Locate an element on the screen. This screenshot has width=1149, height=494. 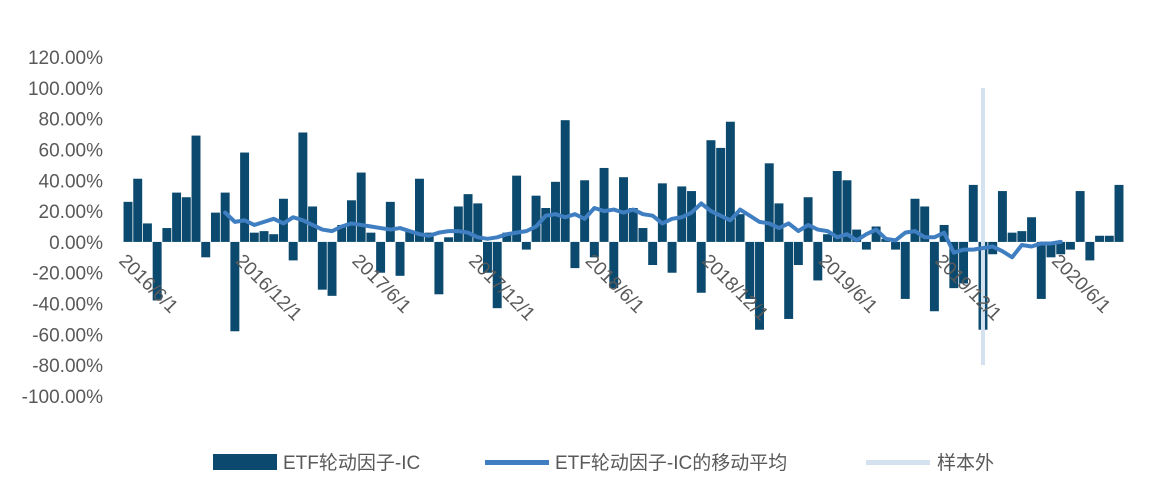
y-tick-label: 60.00% is located at coordinates (71, 150).